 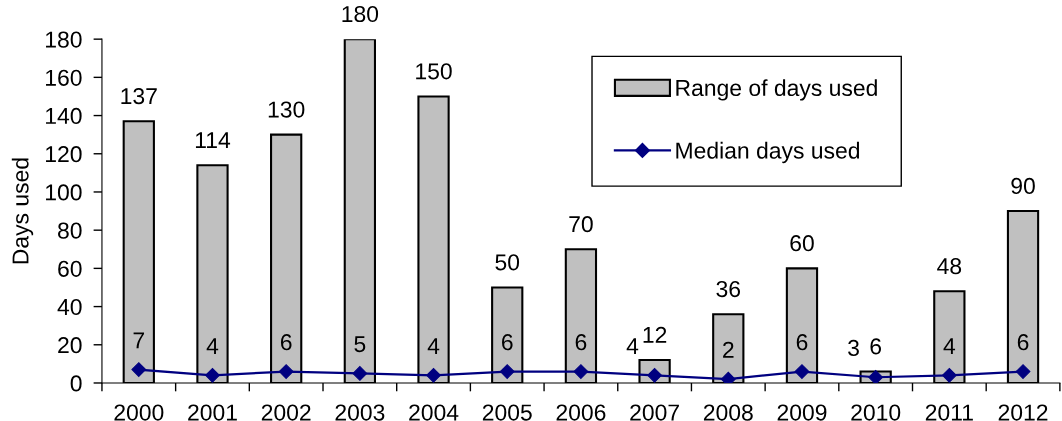 I want to click on data-label: 137, so click(x=139, y=96).